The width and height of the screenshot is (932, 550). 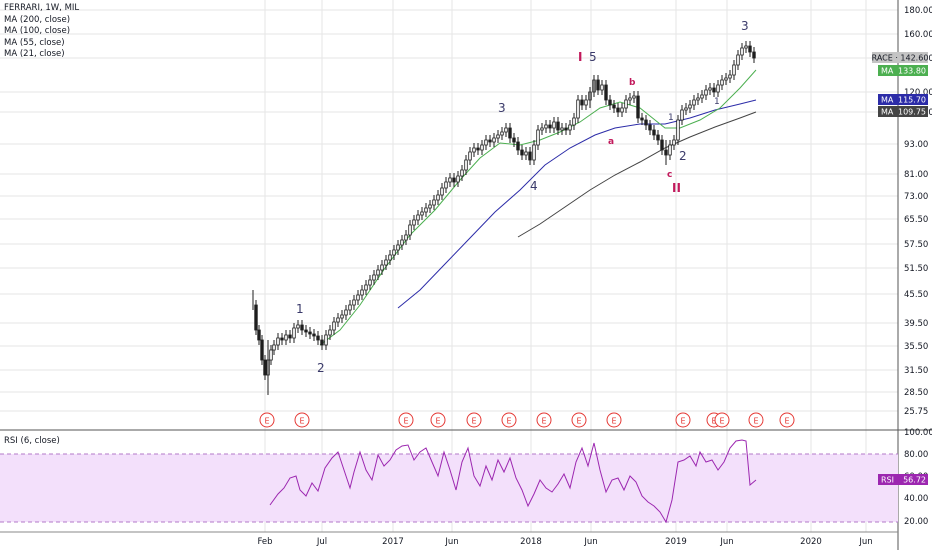 What do you see at coordinates (37, 31) in the screenshot?
I see `legend-ma100: MA (100, close)` at bounding box center [37, 31].